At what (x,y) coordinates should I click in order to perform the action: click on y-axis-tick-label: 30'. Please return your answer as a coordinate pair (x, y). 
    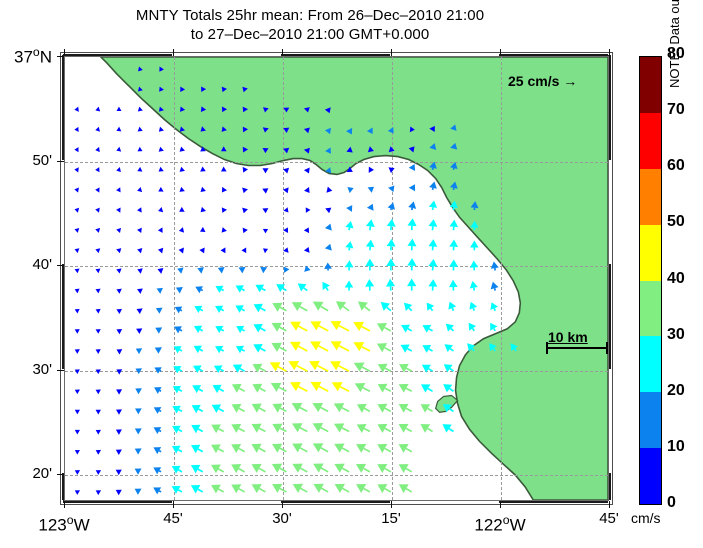
    Looking at the image, I should click on (42, 369).